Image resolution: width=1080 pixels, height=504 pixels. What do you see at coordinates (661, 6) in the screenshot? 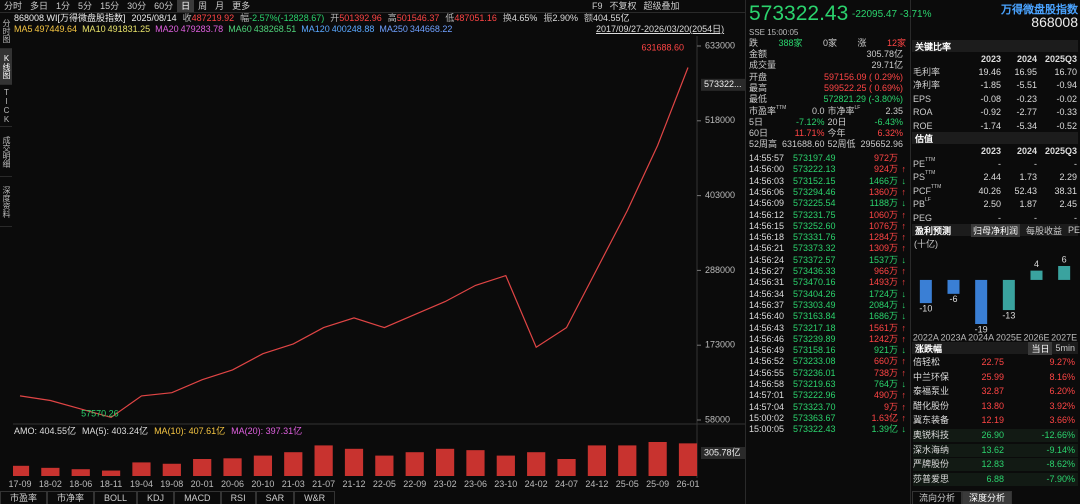
I see `tool-button: 超级叠加` at bounding box center [661, 6].